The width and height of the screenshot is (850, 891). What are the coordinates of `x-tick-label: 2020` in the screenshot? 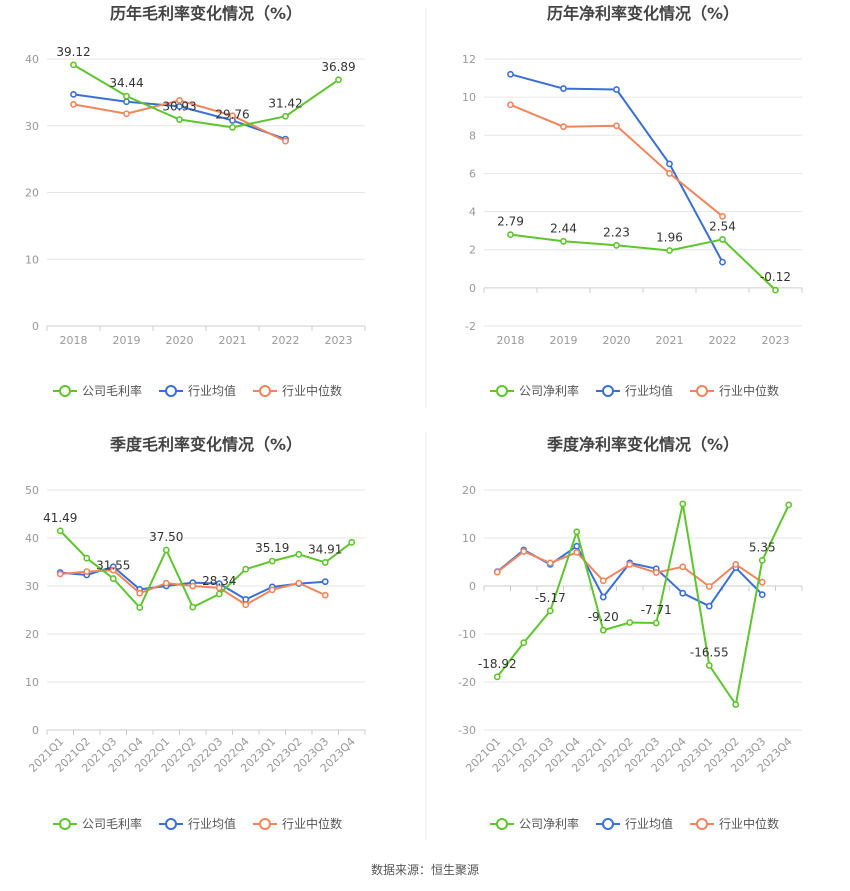 It's located at (180, 340).